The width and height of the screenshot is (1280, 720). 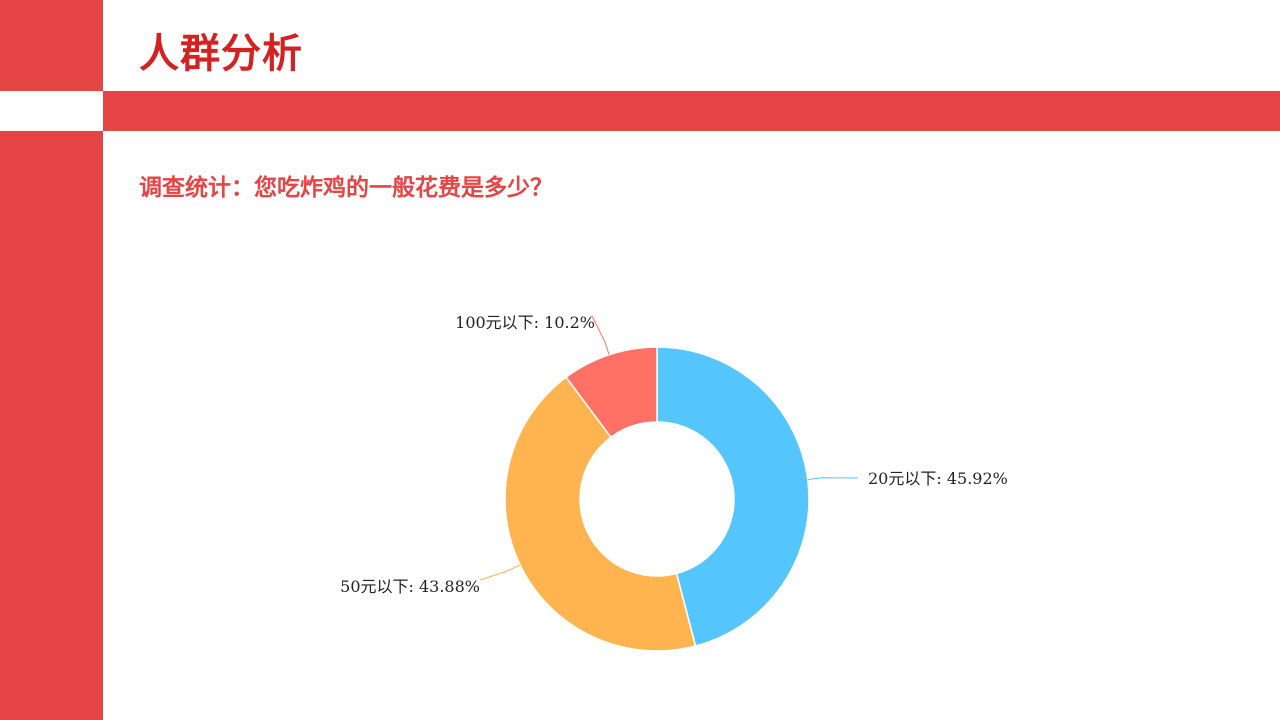 What do you see at coordinates (938, 478) in the screenshot?
I see `donut-slice-label-1: 20元以下: 45.92%` at bounding box center [938, 478].